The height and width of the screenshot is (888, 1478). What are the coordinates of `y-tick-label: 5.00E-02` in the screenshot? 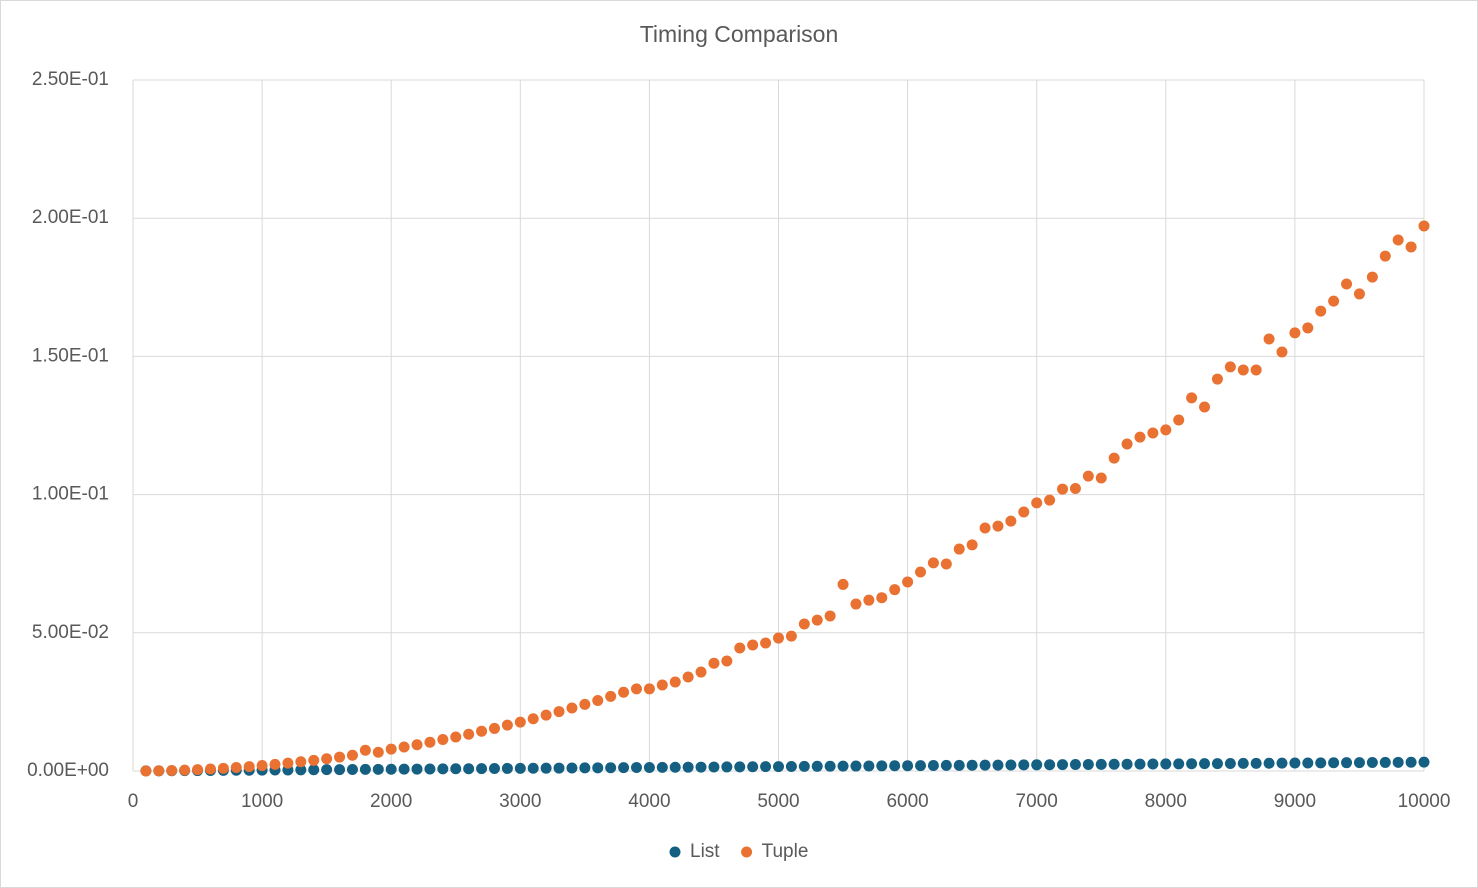 It's located at (70, 632).